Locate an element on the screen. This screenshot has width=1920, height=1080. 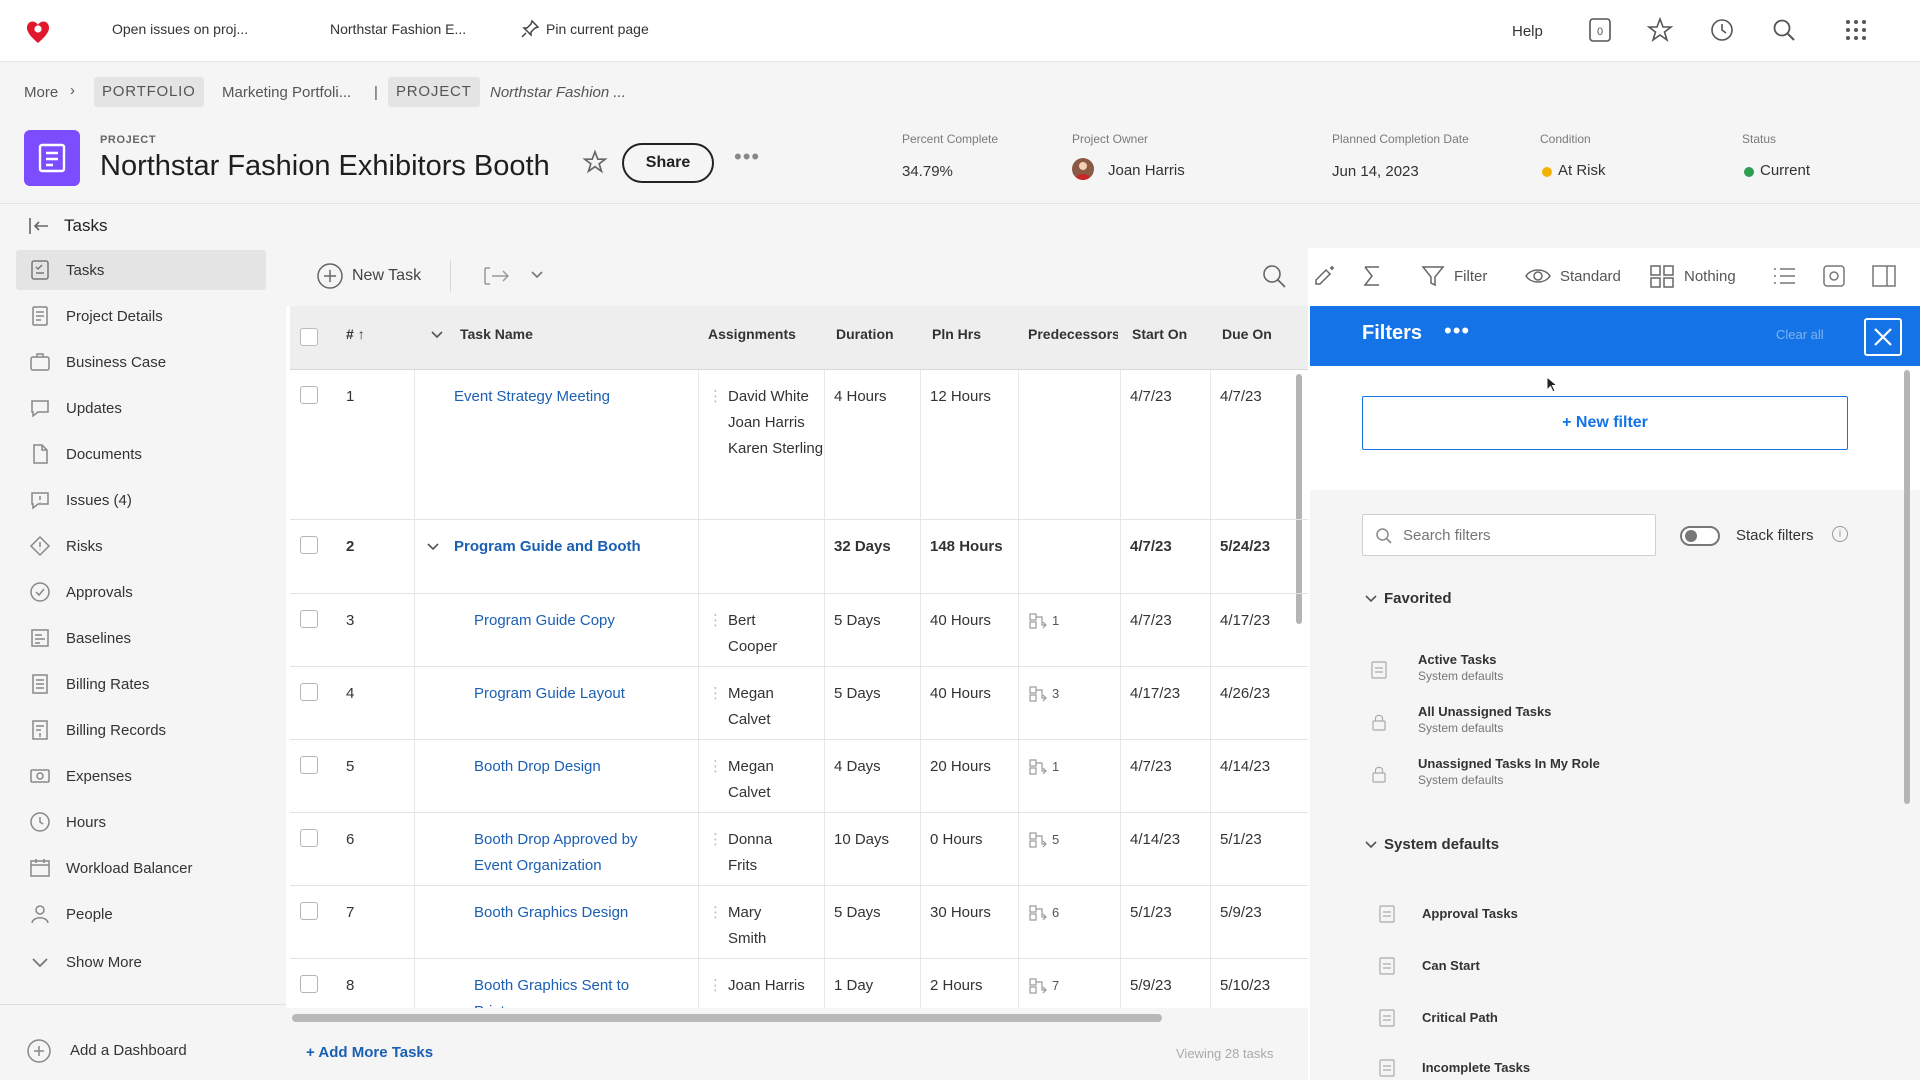
assignee-name: Joan Harris is located at coordinates (766, 985).